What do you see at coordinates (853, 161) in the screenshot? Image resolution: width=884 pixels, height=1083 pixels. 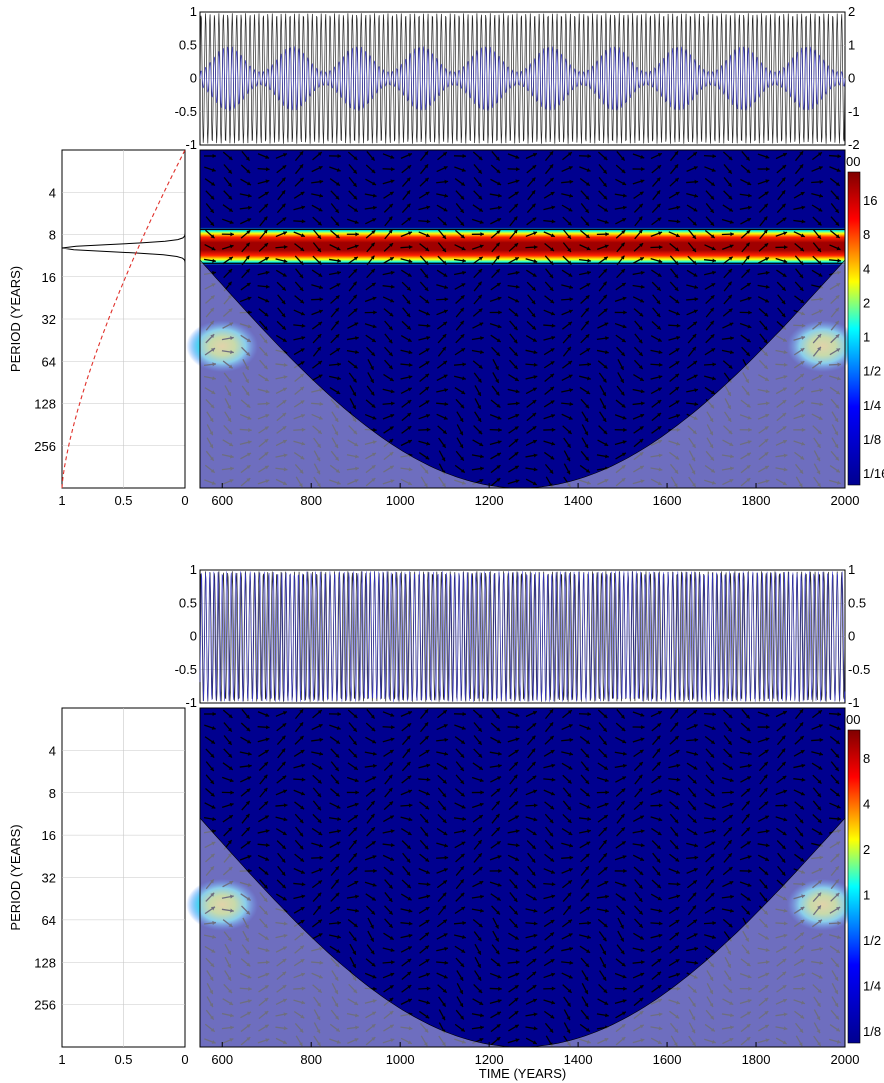 I see `colorbar-top-label: 00` at bounding box center [853, 161].